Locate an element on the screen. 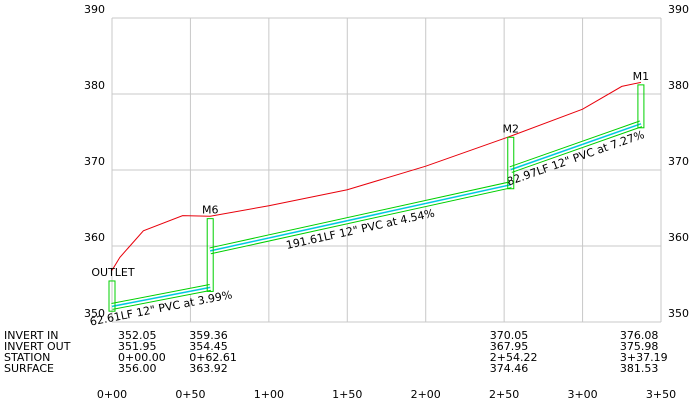 The height and width of the screenshot is (404, 695). row-label: STATION is located at coordinates (27, 357).